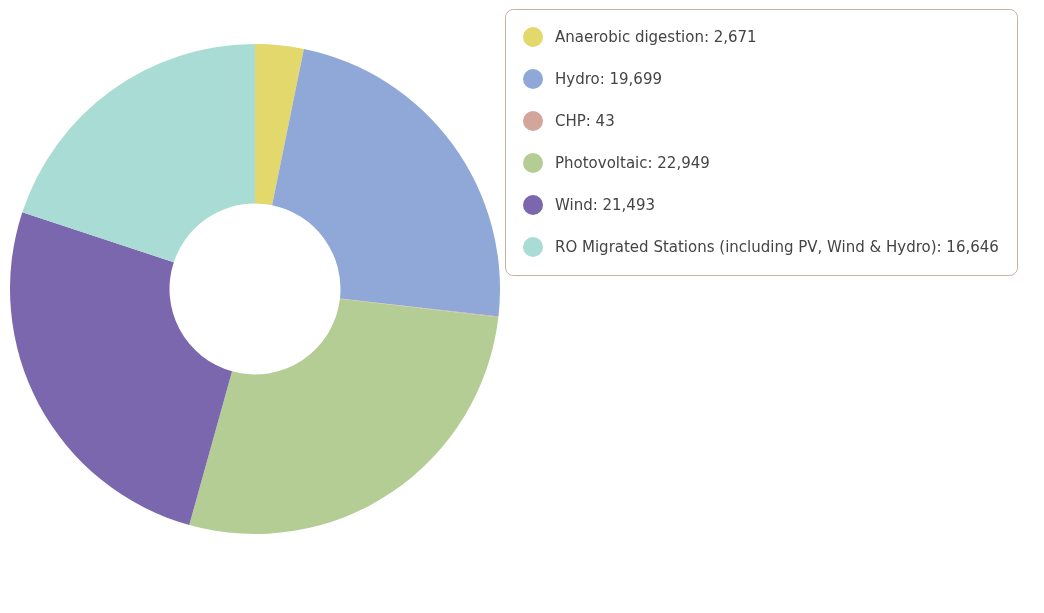  Describe the element at coordinates (777, 247) in the screenshot. I see `legend-label: RO Migrated Stations (including PV, Wind & Hydro): 16,646` at that location.